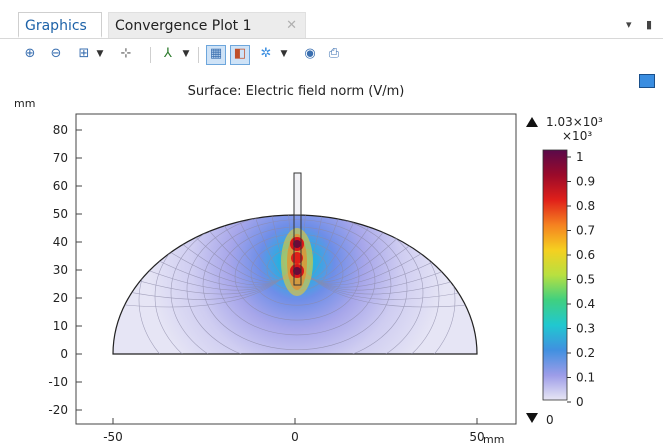 The width and height of the screenshot is (663, 446). What do you see at coordinates (58, 382) in the screenshot?
I see `y-tick-label: -10` at bounding box center [58, 382].